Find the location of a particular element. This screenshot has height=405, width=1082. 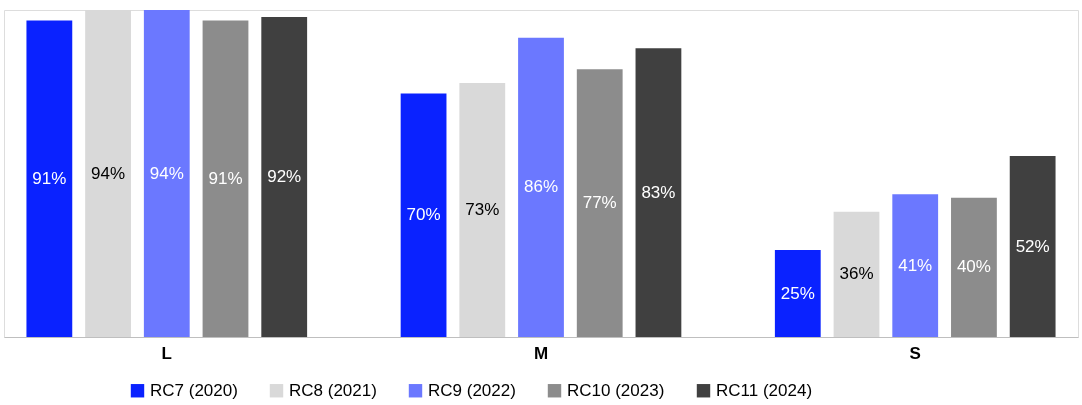

data-label: 70% is located at coordinates (423, 215).